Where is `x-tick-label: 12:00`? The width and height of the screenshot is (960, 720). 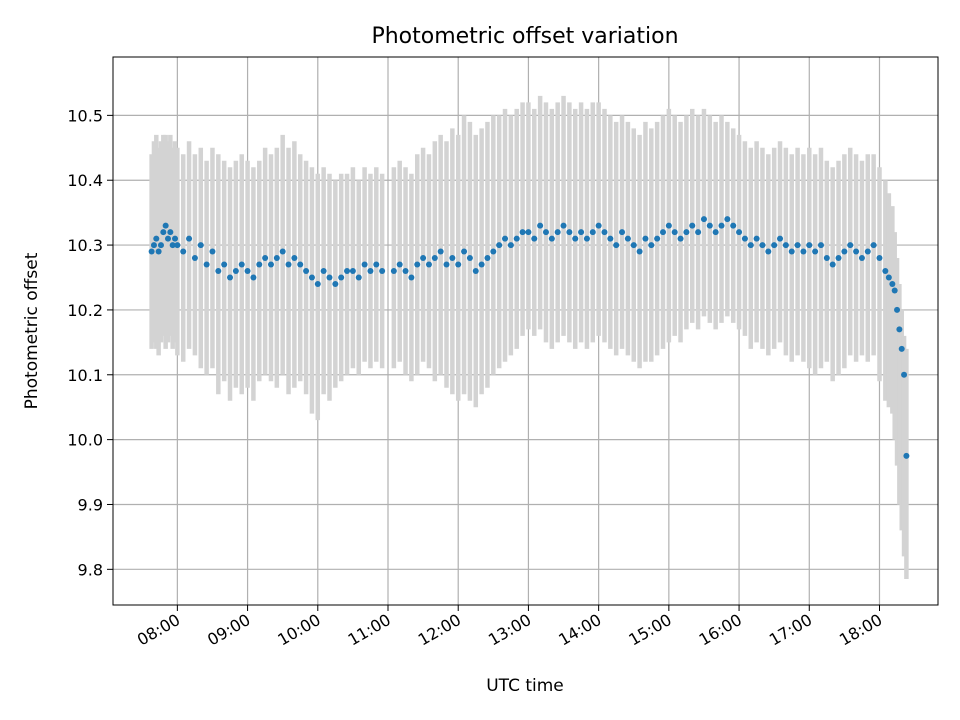 x-tick-label: 12:00 is located at coordinates (439, 630).